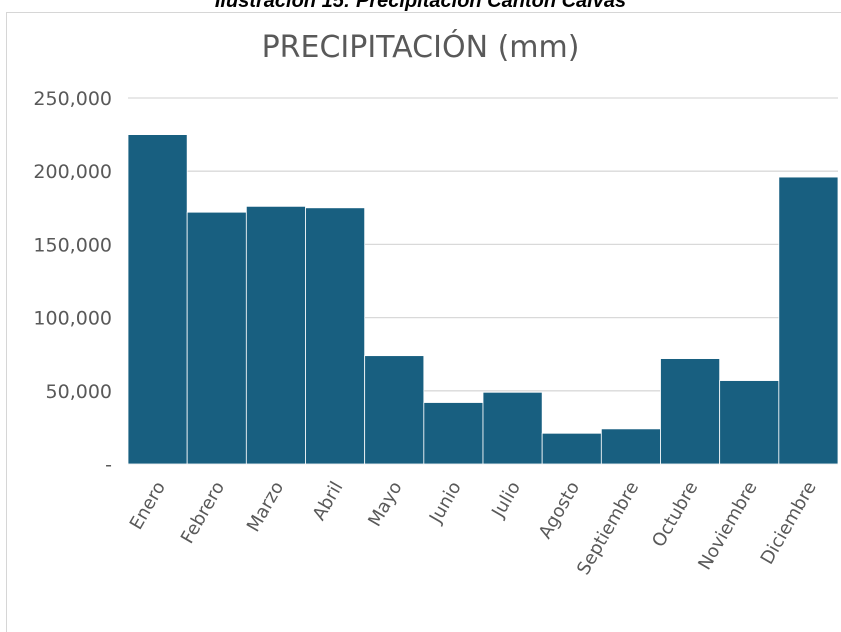 This screenshot has height=632, width=841. Describe the element at coordinates (453, 433) in the screenshot. I see `bar-junio` at that location.